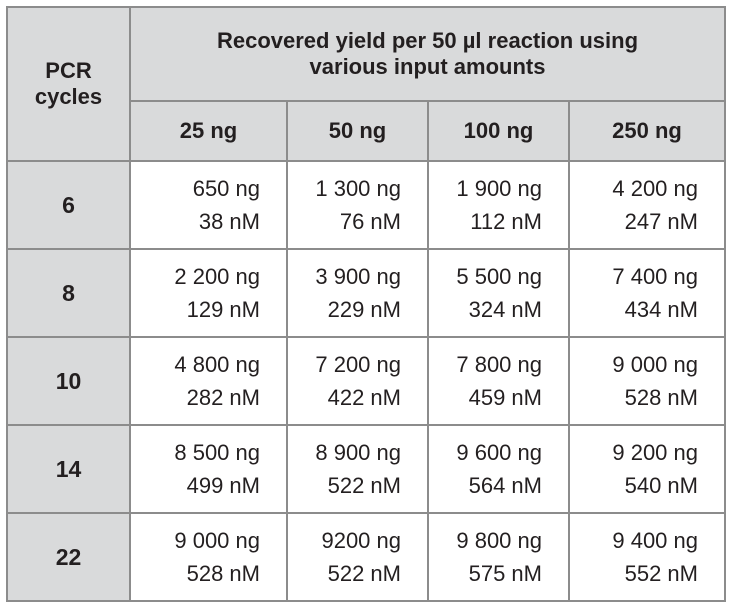 The image size is (729, 606). What do you see at coordinates (195, 309) in the screenshot?
I see `cell-nm-value: 129 nM` at bounding box center [195, 309].